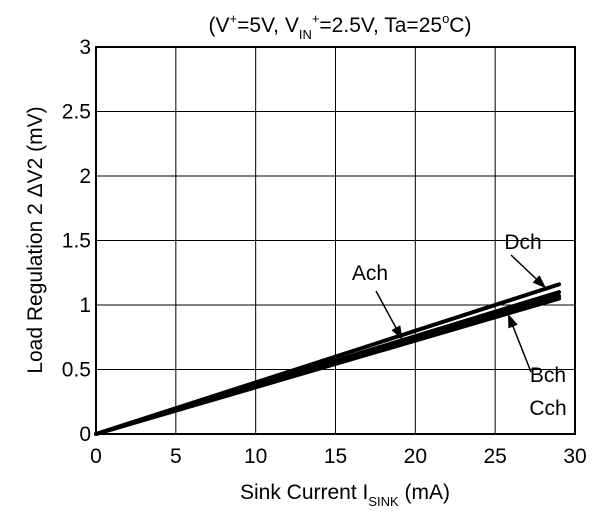  What do you see at coordinates (397, 333) in the screenshot?
I see `annotation-arrowhead-ach` at bounding box center [397, 333].